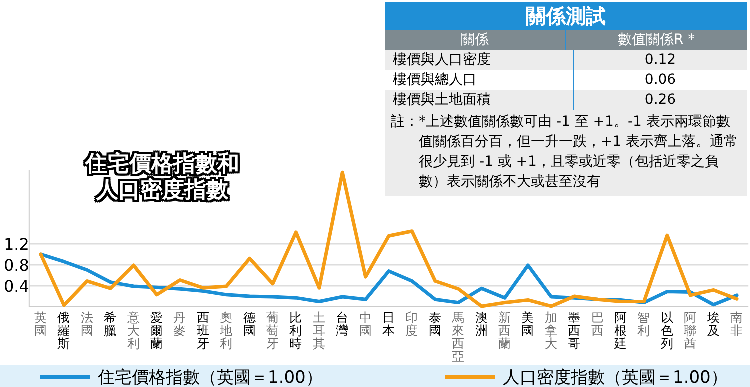 The image size is (750, 387). I want to click on x-tick-label: 巴西, so click(597, 324).